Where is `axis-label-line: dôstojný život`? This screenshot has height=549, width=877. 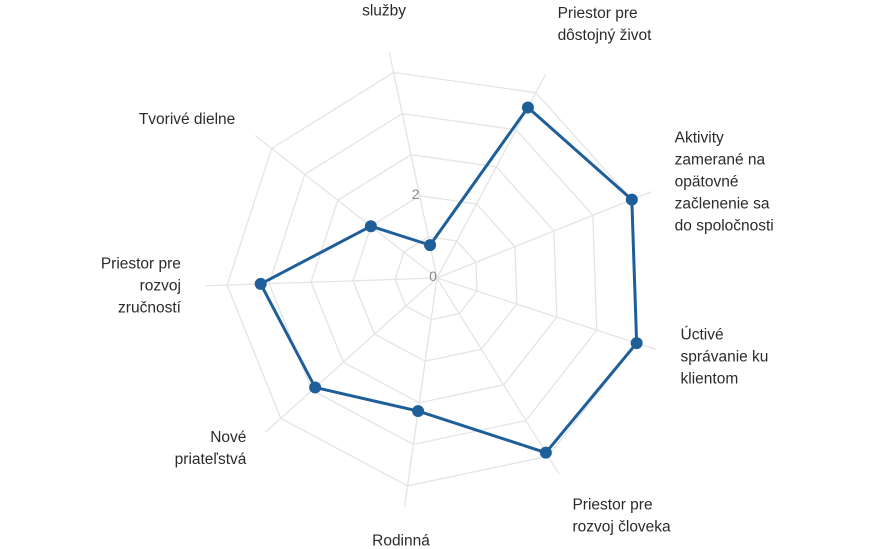
axis-label-line: dôstojný život is located at coordinates (605, 35).